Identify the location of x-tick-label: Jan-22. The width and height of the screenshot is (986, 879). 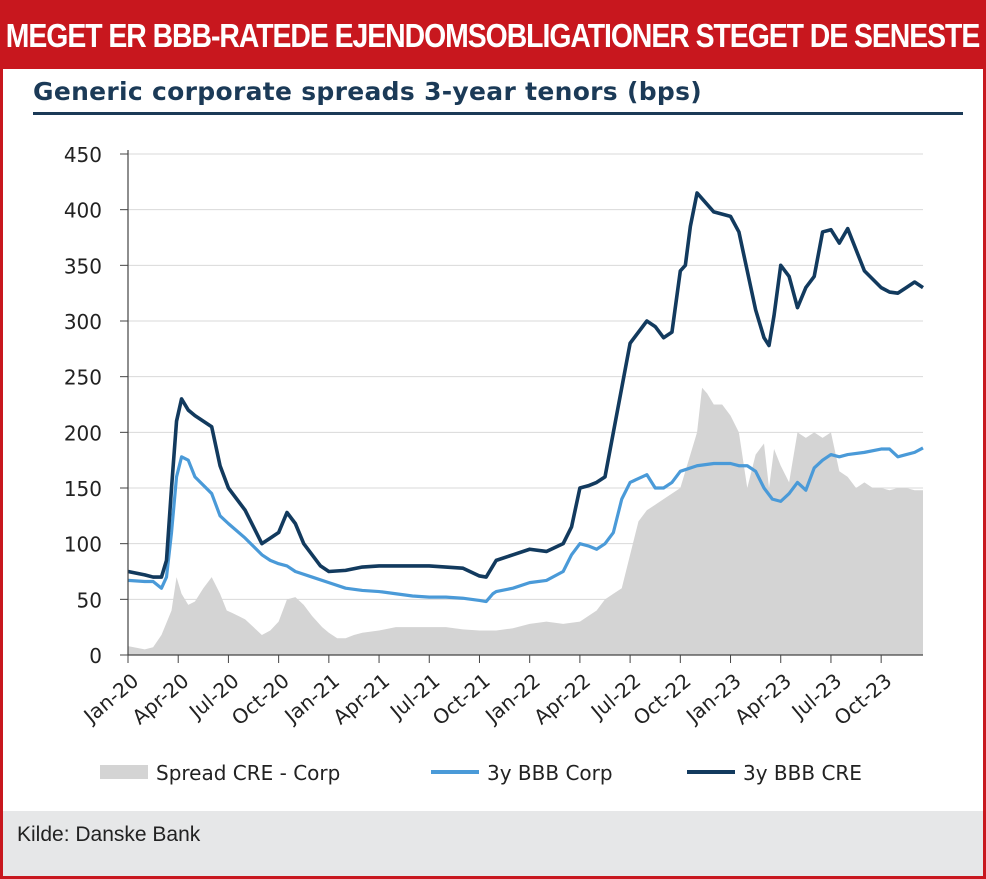
(512, 698).